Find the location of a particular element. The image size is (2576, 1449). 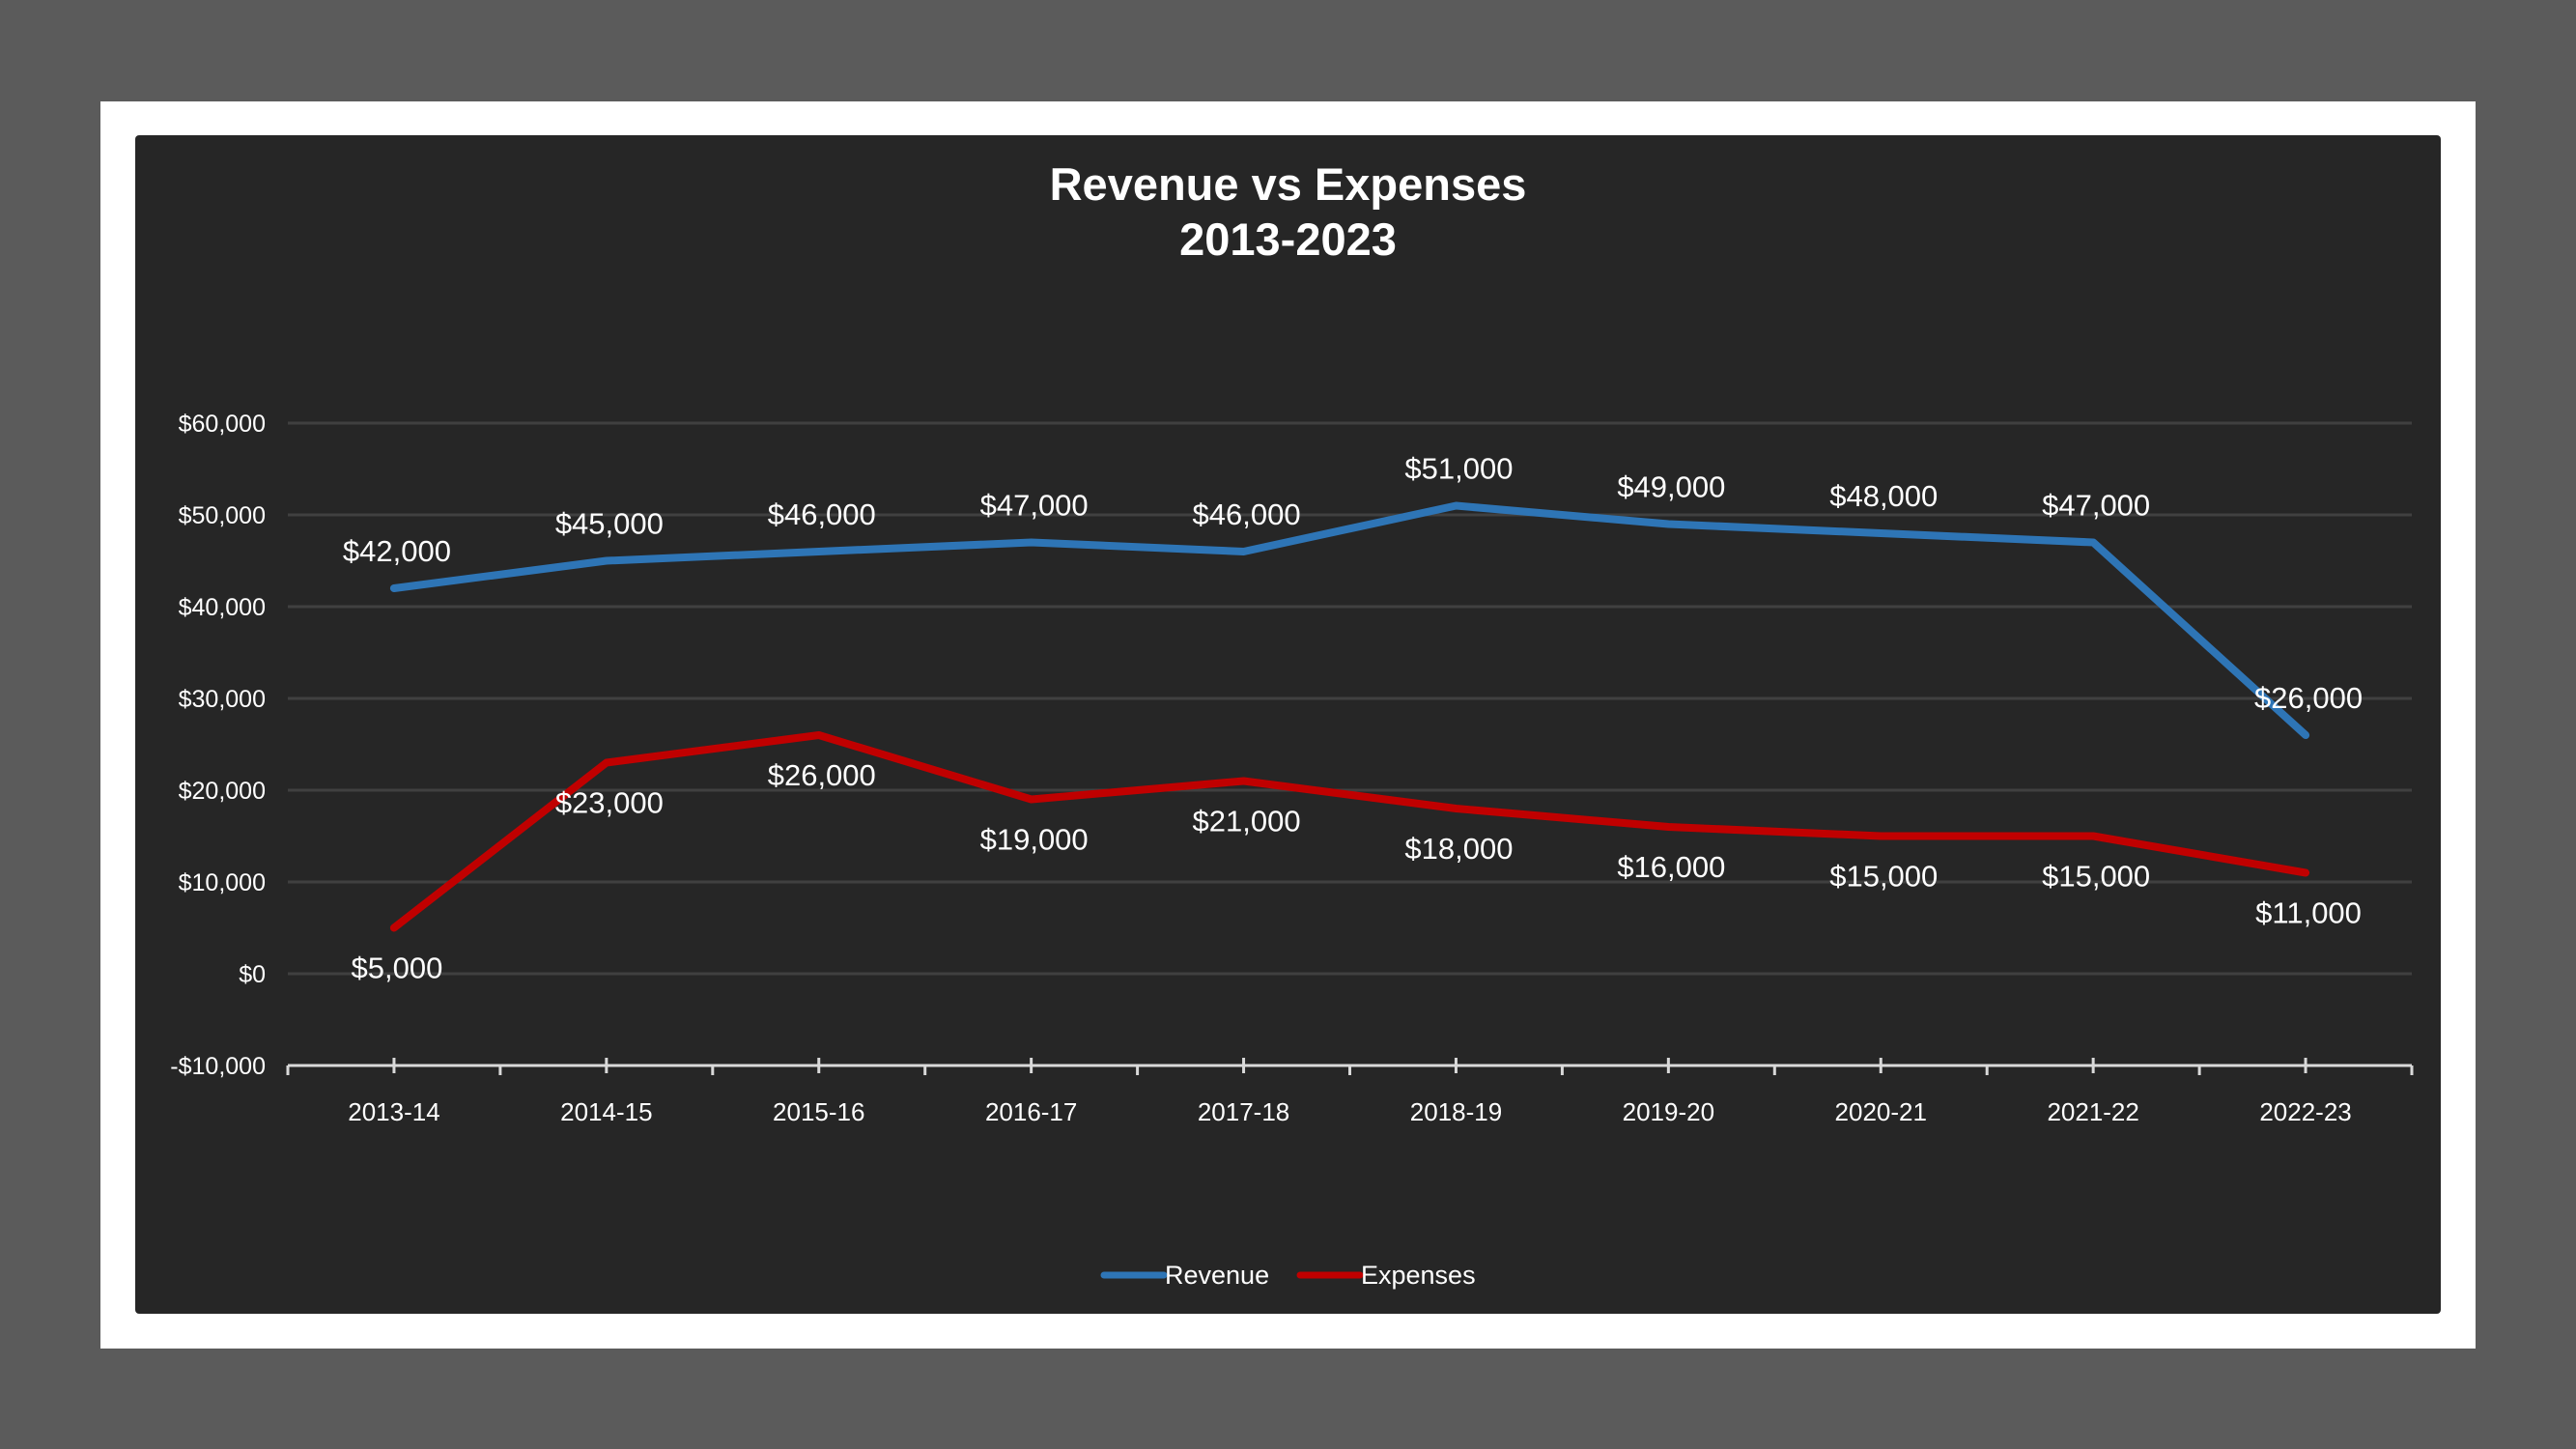

x-tick-label: 2017-18 is located at coordinates (1243, 1111).